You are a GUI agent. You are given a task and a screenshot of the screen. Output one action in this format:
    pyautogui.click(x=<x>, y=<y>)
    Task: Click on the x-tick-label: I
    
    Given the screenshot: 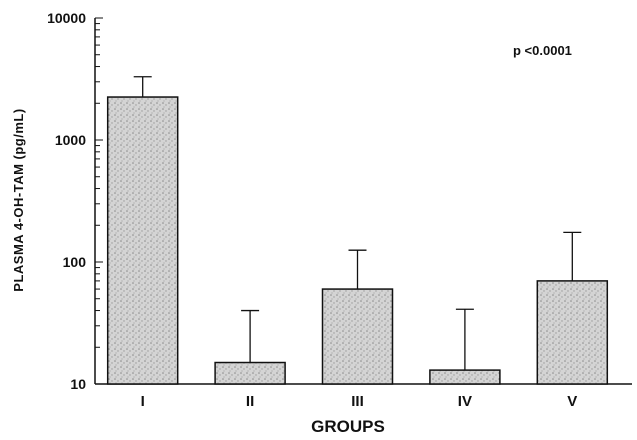 What is the action you would take?
    pyautogui.click(x=143, y=401)
    